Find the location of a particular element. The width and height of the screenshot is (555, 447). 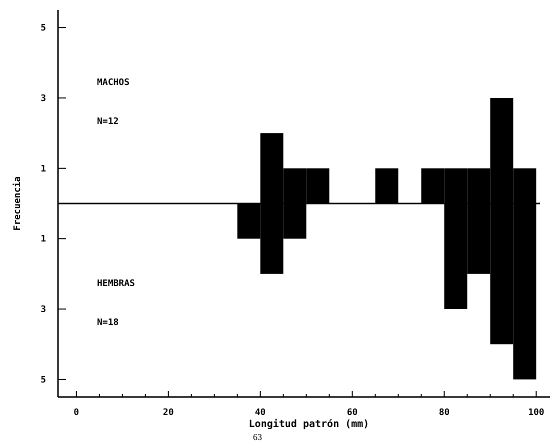

x-tick-label: 40 is located at coordinates (260, 413).